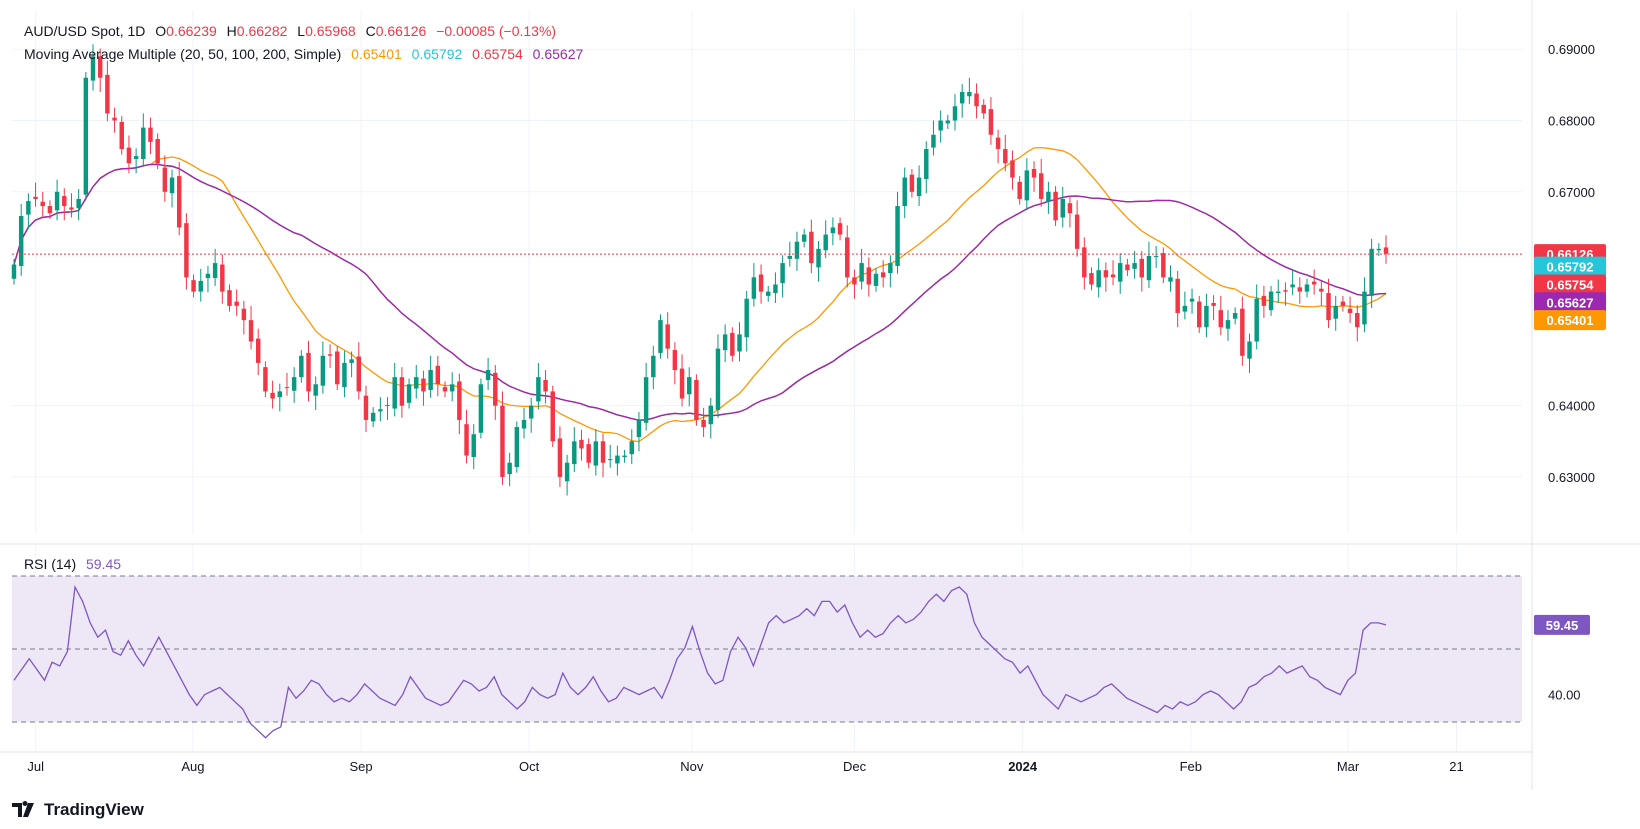 This screenshot has height=829, width=1640. Describe the element at coordinates (85, 31) in the screenshot. I see `symbol-title: AUD/USD Spot, 1D` at that location.